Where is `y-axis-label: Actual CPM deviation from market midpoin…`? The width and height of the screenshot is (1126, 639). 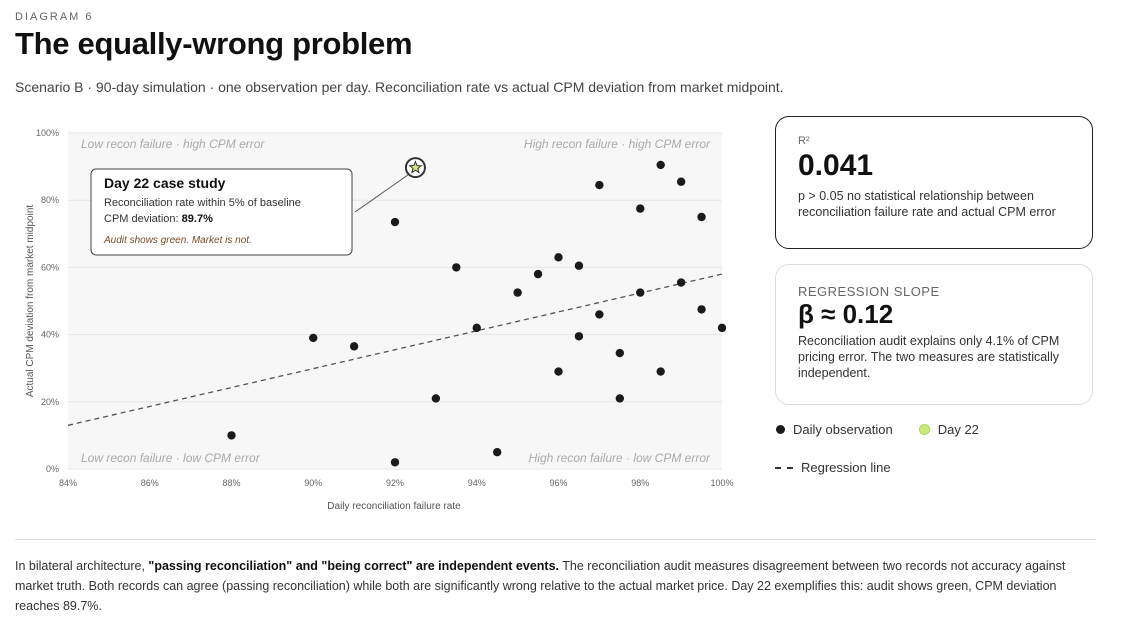
y-axis-label: Actual CPM deviation from market midpoin… is located at coordinates (30, 301).